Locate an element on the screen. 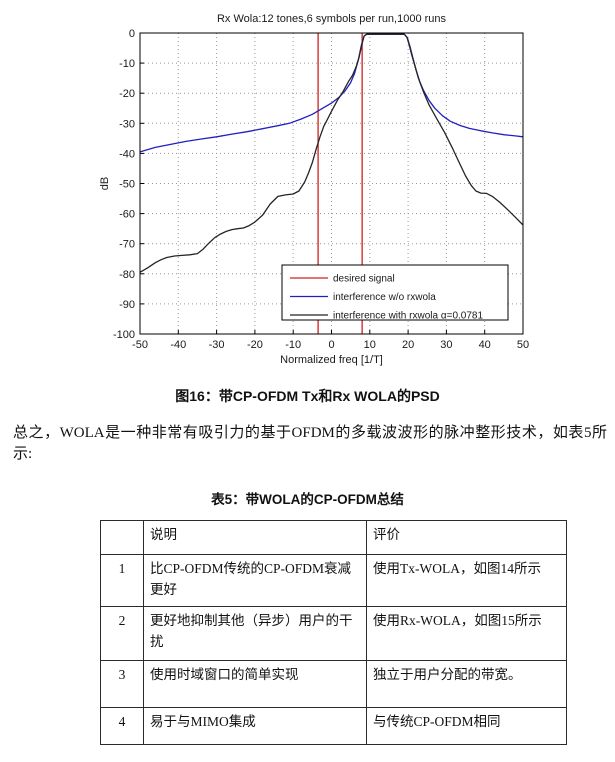 The height and width of the screenshot is (762, 615). x-tick-label: -10 is located at coordinates (293, 345).